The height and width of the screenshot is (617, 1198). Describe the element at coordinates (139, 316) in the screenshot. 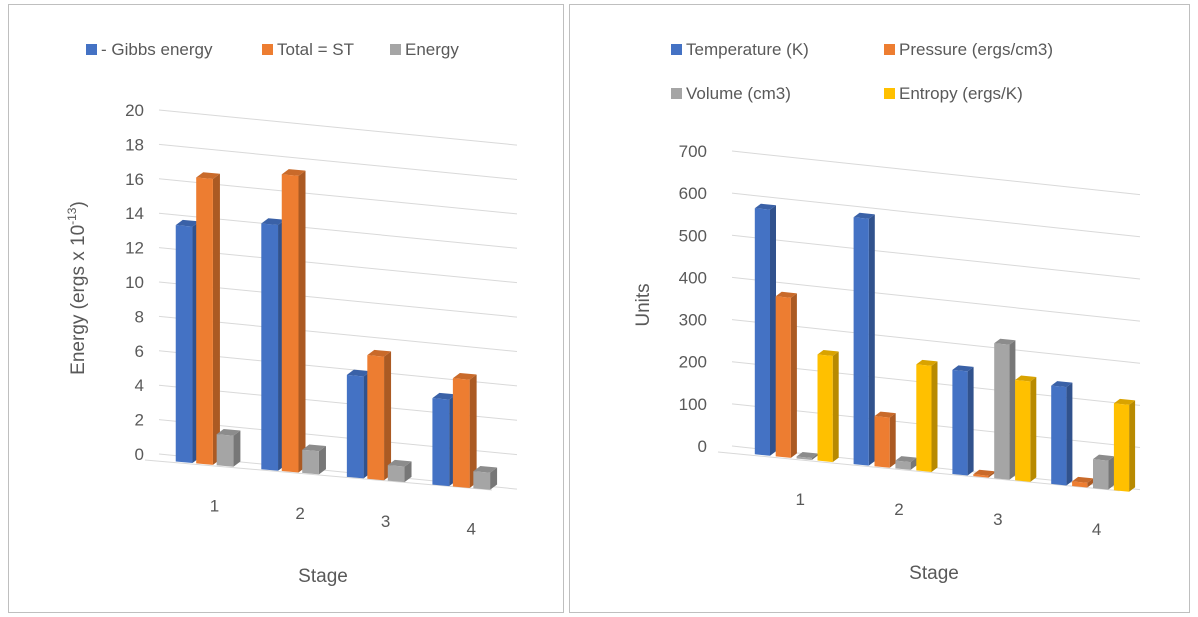

I see `y-tick-label: 8` at that location.